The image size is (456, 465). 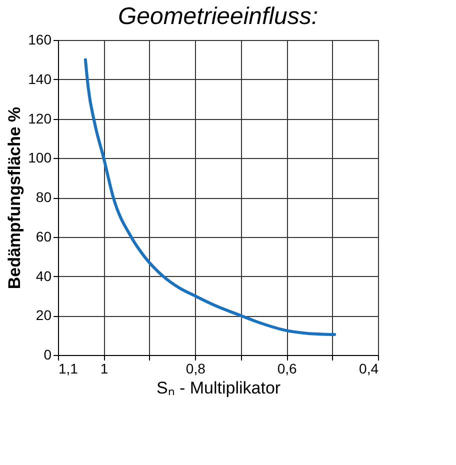 What do you see at coordinates (218, 16) in the screenshot?
I see `chart-title: Geometrieeinfluss:` at bounding box center [218, 16].